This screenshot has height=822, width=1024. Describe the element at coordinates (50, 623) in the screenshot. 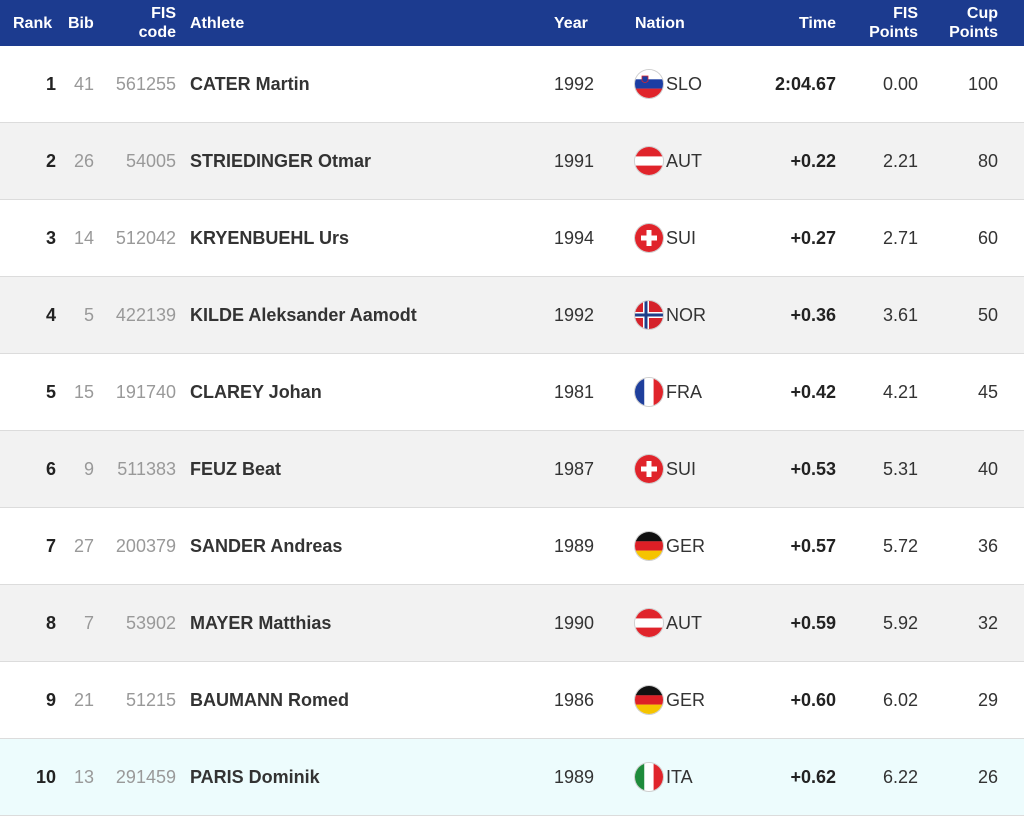

I see `rank-cell: 8` at that location.